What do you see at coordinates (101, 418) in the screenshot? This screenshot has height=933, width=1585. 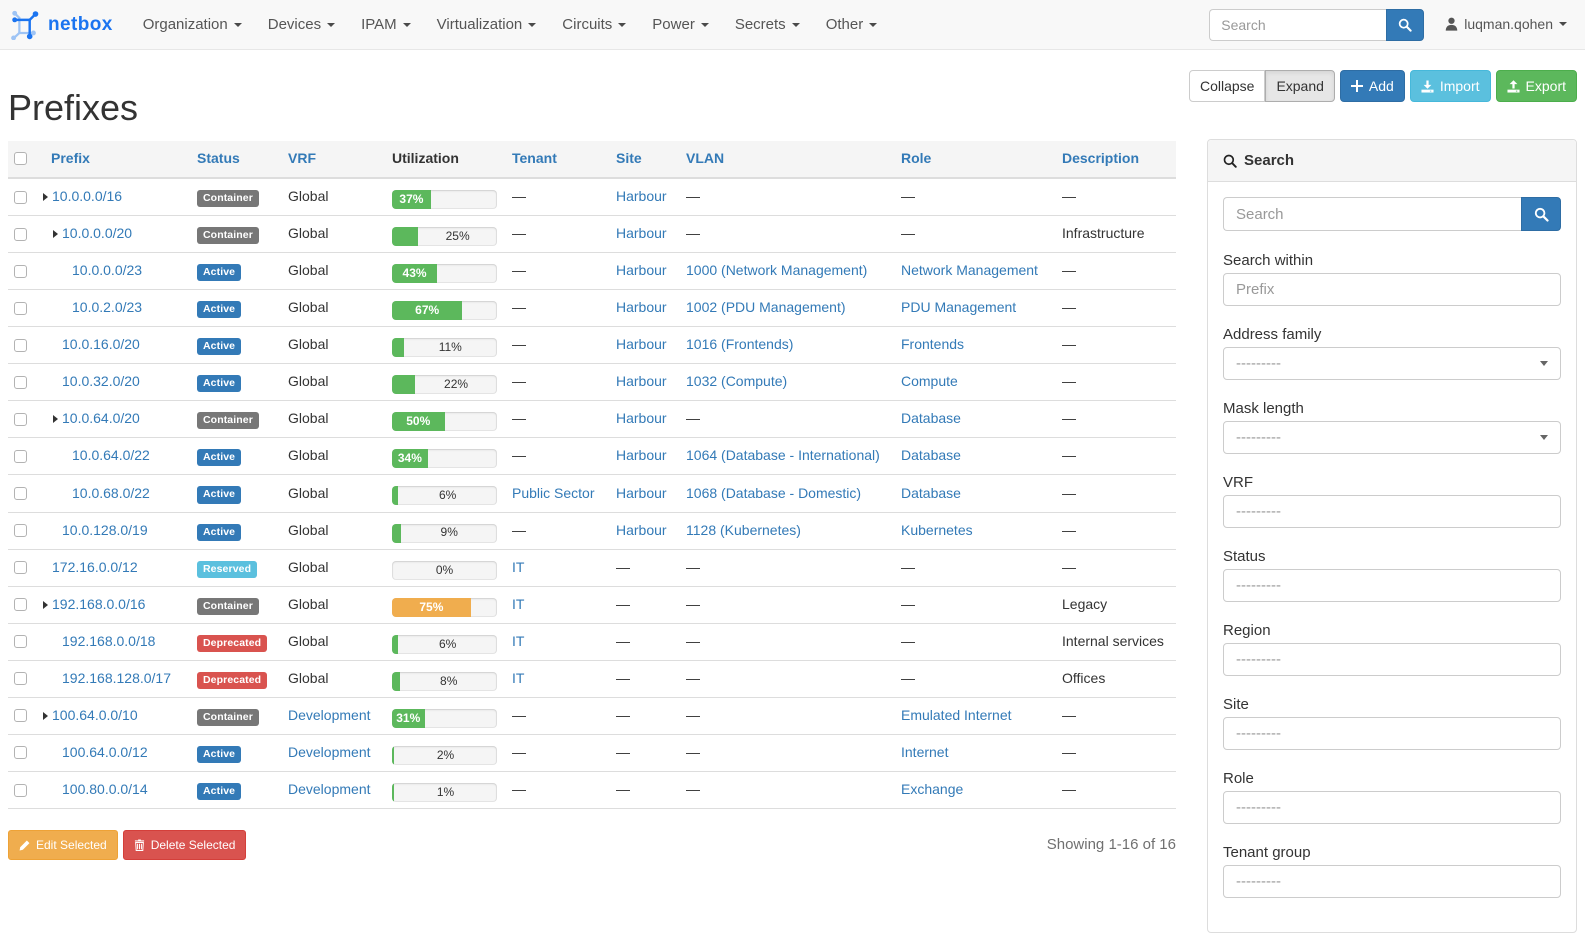 I see `prefix-link: 10.0.64.0/20` at bounding box center [101, 418].